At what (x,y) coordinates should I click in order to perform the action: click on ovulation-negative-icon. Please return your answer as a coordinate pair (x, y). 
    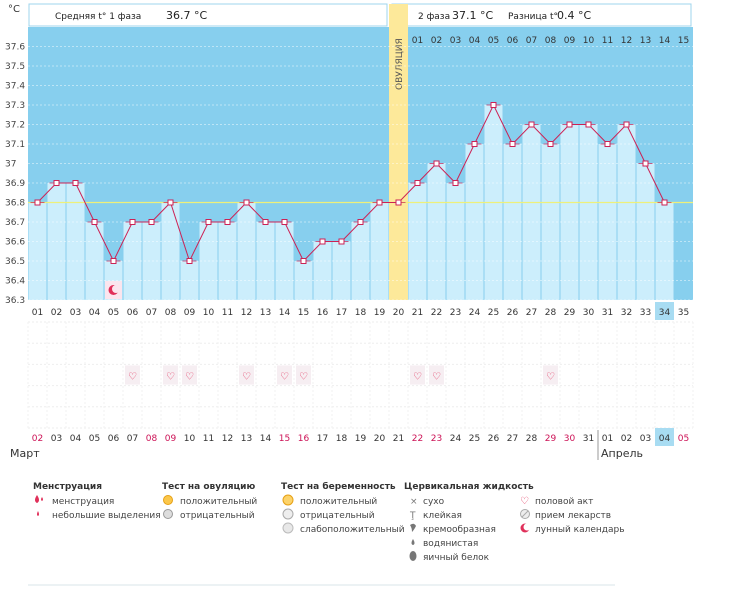
    Looking at the image, I should click on (168, 514).